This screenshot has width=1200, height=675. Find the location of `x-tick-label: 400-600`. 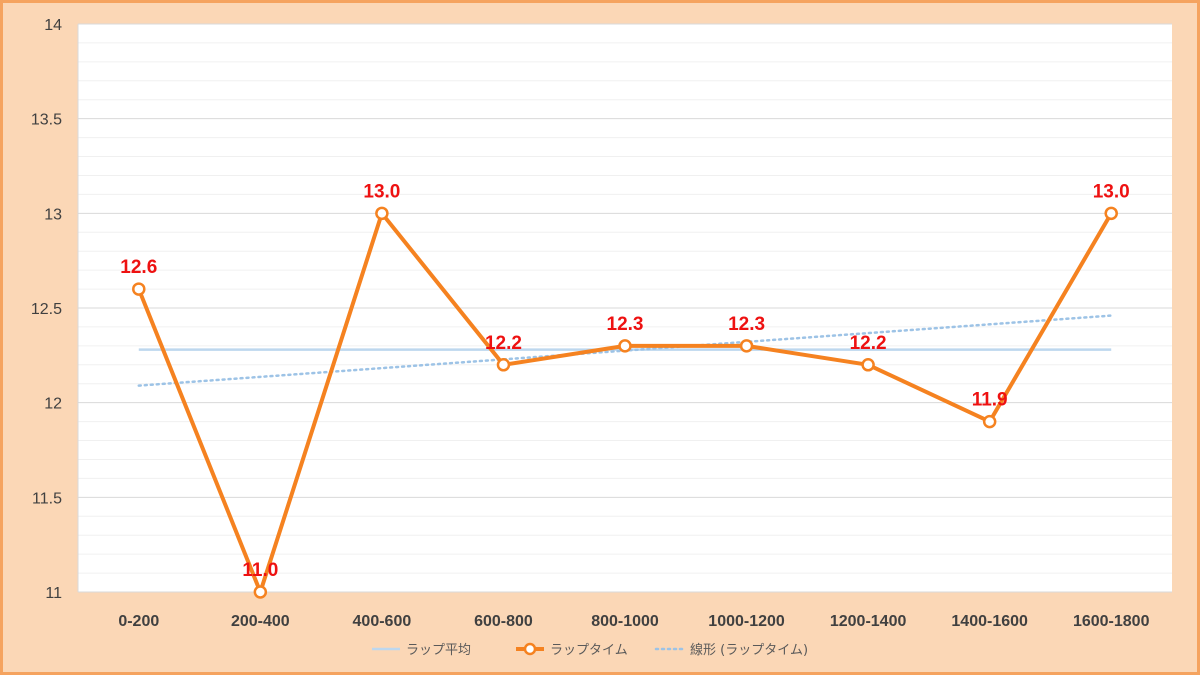

x-tick-label: 400-600 is located at coordinates (382, 621).